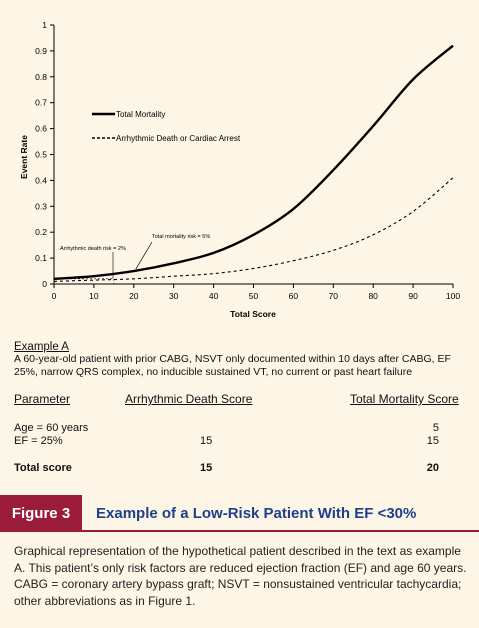  Describe the element at coordinates (44, 284) in the screenshot. I see `y-tick-label: 0` at that location.